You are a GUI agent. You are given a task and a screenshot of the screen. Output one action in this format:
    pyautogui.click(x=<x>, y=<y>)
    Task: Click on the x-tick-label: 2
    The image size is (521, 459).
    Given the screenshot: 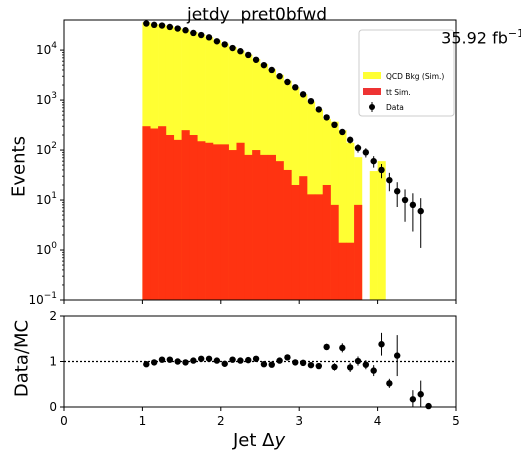 What is the action you would take?
    pyautogui.click(x=221, y=421)
    